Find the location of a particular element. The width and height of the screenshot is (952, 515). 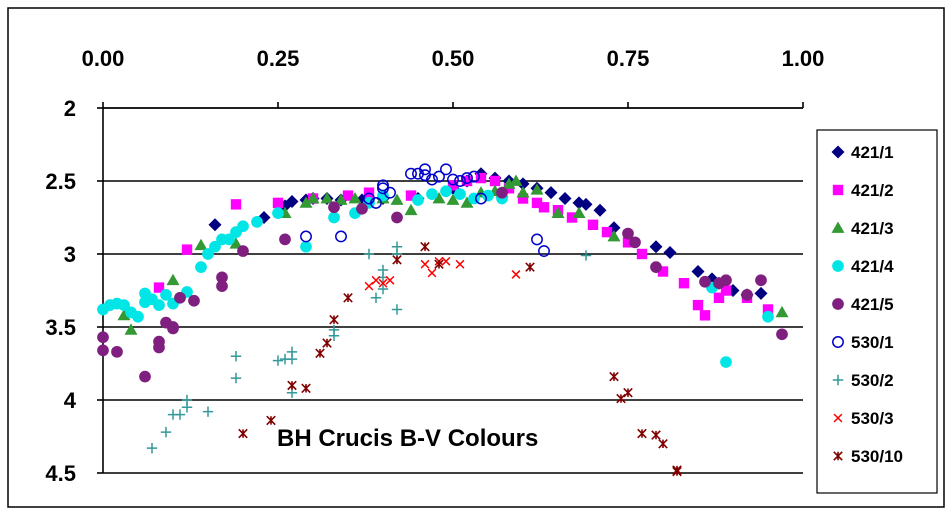

legend-label: 421/3 is located at coordinates (872, 228).